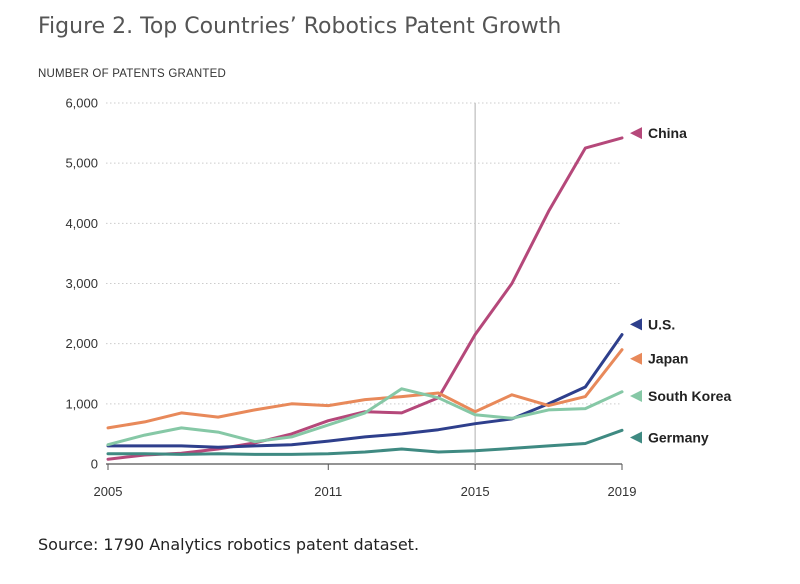 Image resolution: width=800 pixels, height=584 pixels. I want to click on series-end-labels: China U.S. Japan South Korea Germany, so click(680, 285).